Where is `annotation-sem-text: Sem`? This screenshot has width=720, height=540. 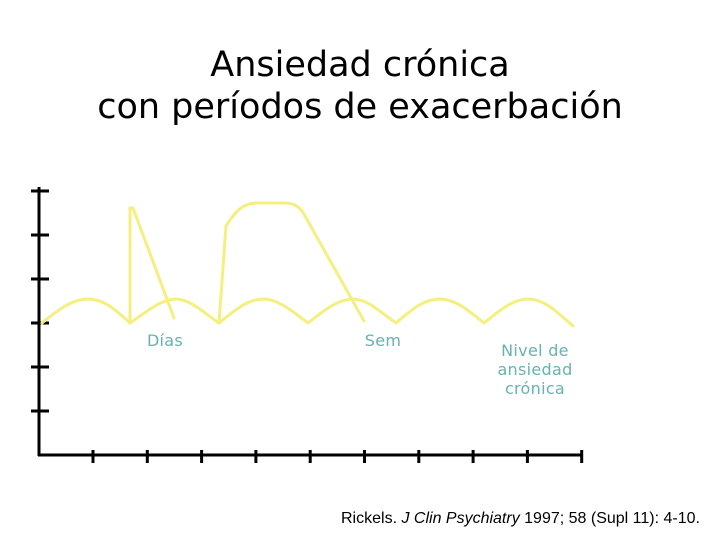
annotation-sem-text: Sem is located at coordinates (383, 340).